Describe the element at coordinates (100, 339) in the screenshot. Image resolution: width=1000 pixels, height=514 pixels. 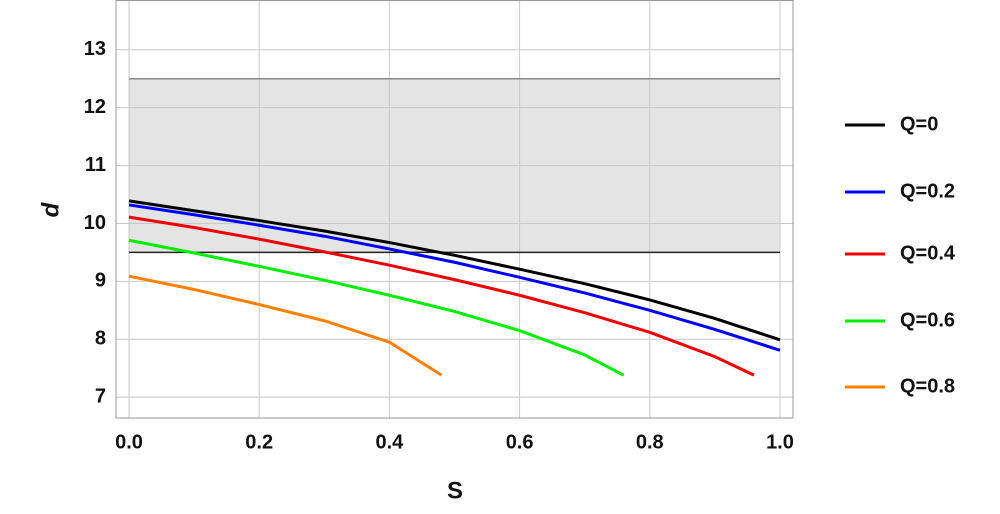
I see `y-tick-label: 8` at that location.